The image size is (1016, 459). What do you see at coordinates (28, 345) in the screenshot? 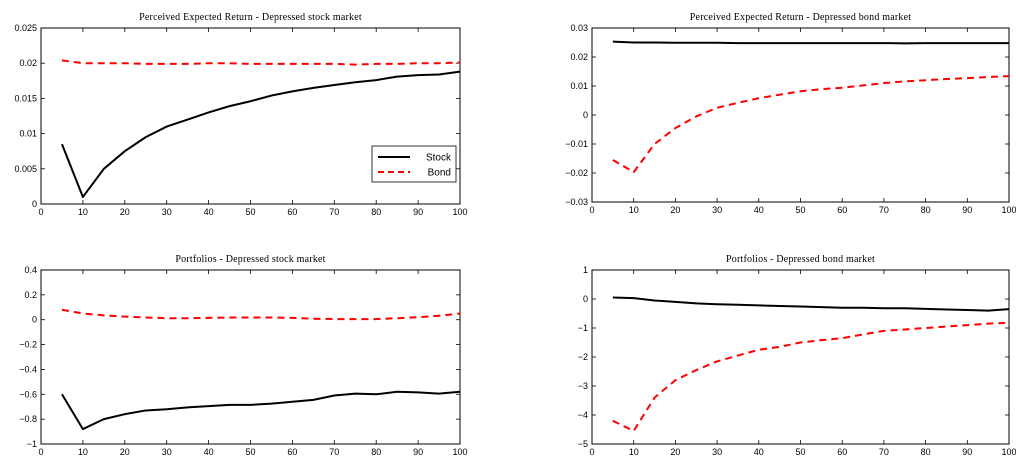
I see `y-tick-label: −0.2` at bounding box center [28, 345].